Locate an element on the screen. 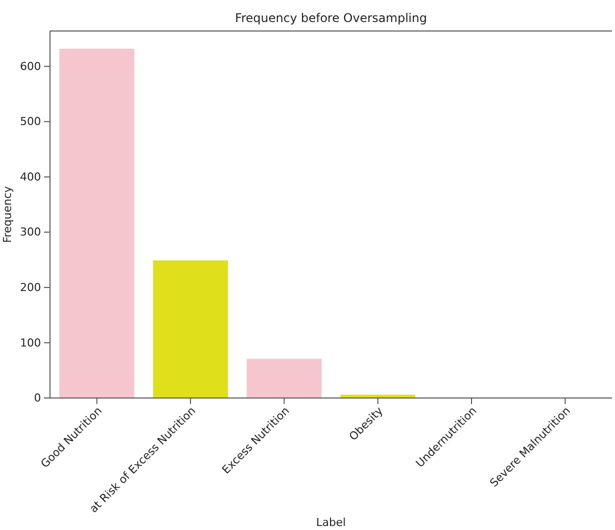 The width and height of the screenshot is (615, 530). y-tick-label: 0 is located at coordinates (37, 398).